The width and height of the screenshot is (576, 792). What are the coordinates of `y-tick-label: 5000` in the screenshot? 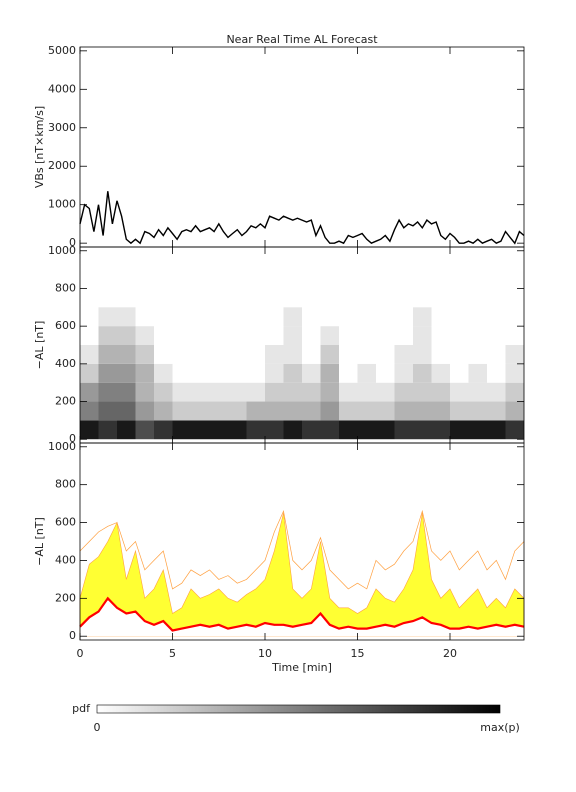 It's located at (62, 50).